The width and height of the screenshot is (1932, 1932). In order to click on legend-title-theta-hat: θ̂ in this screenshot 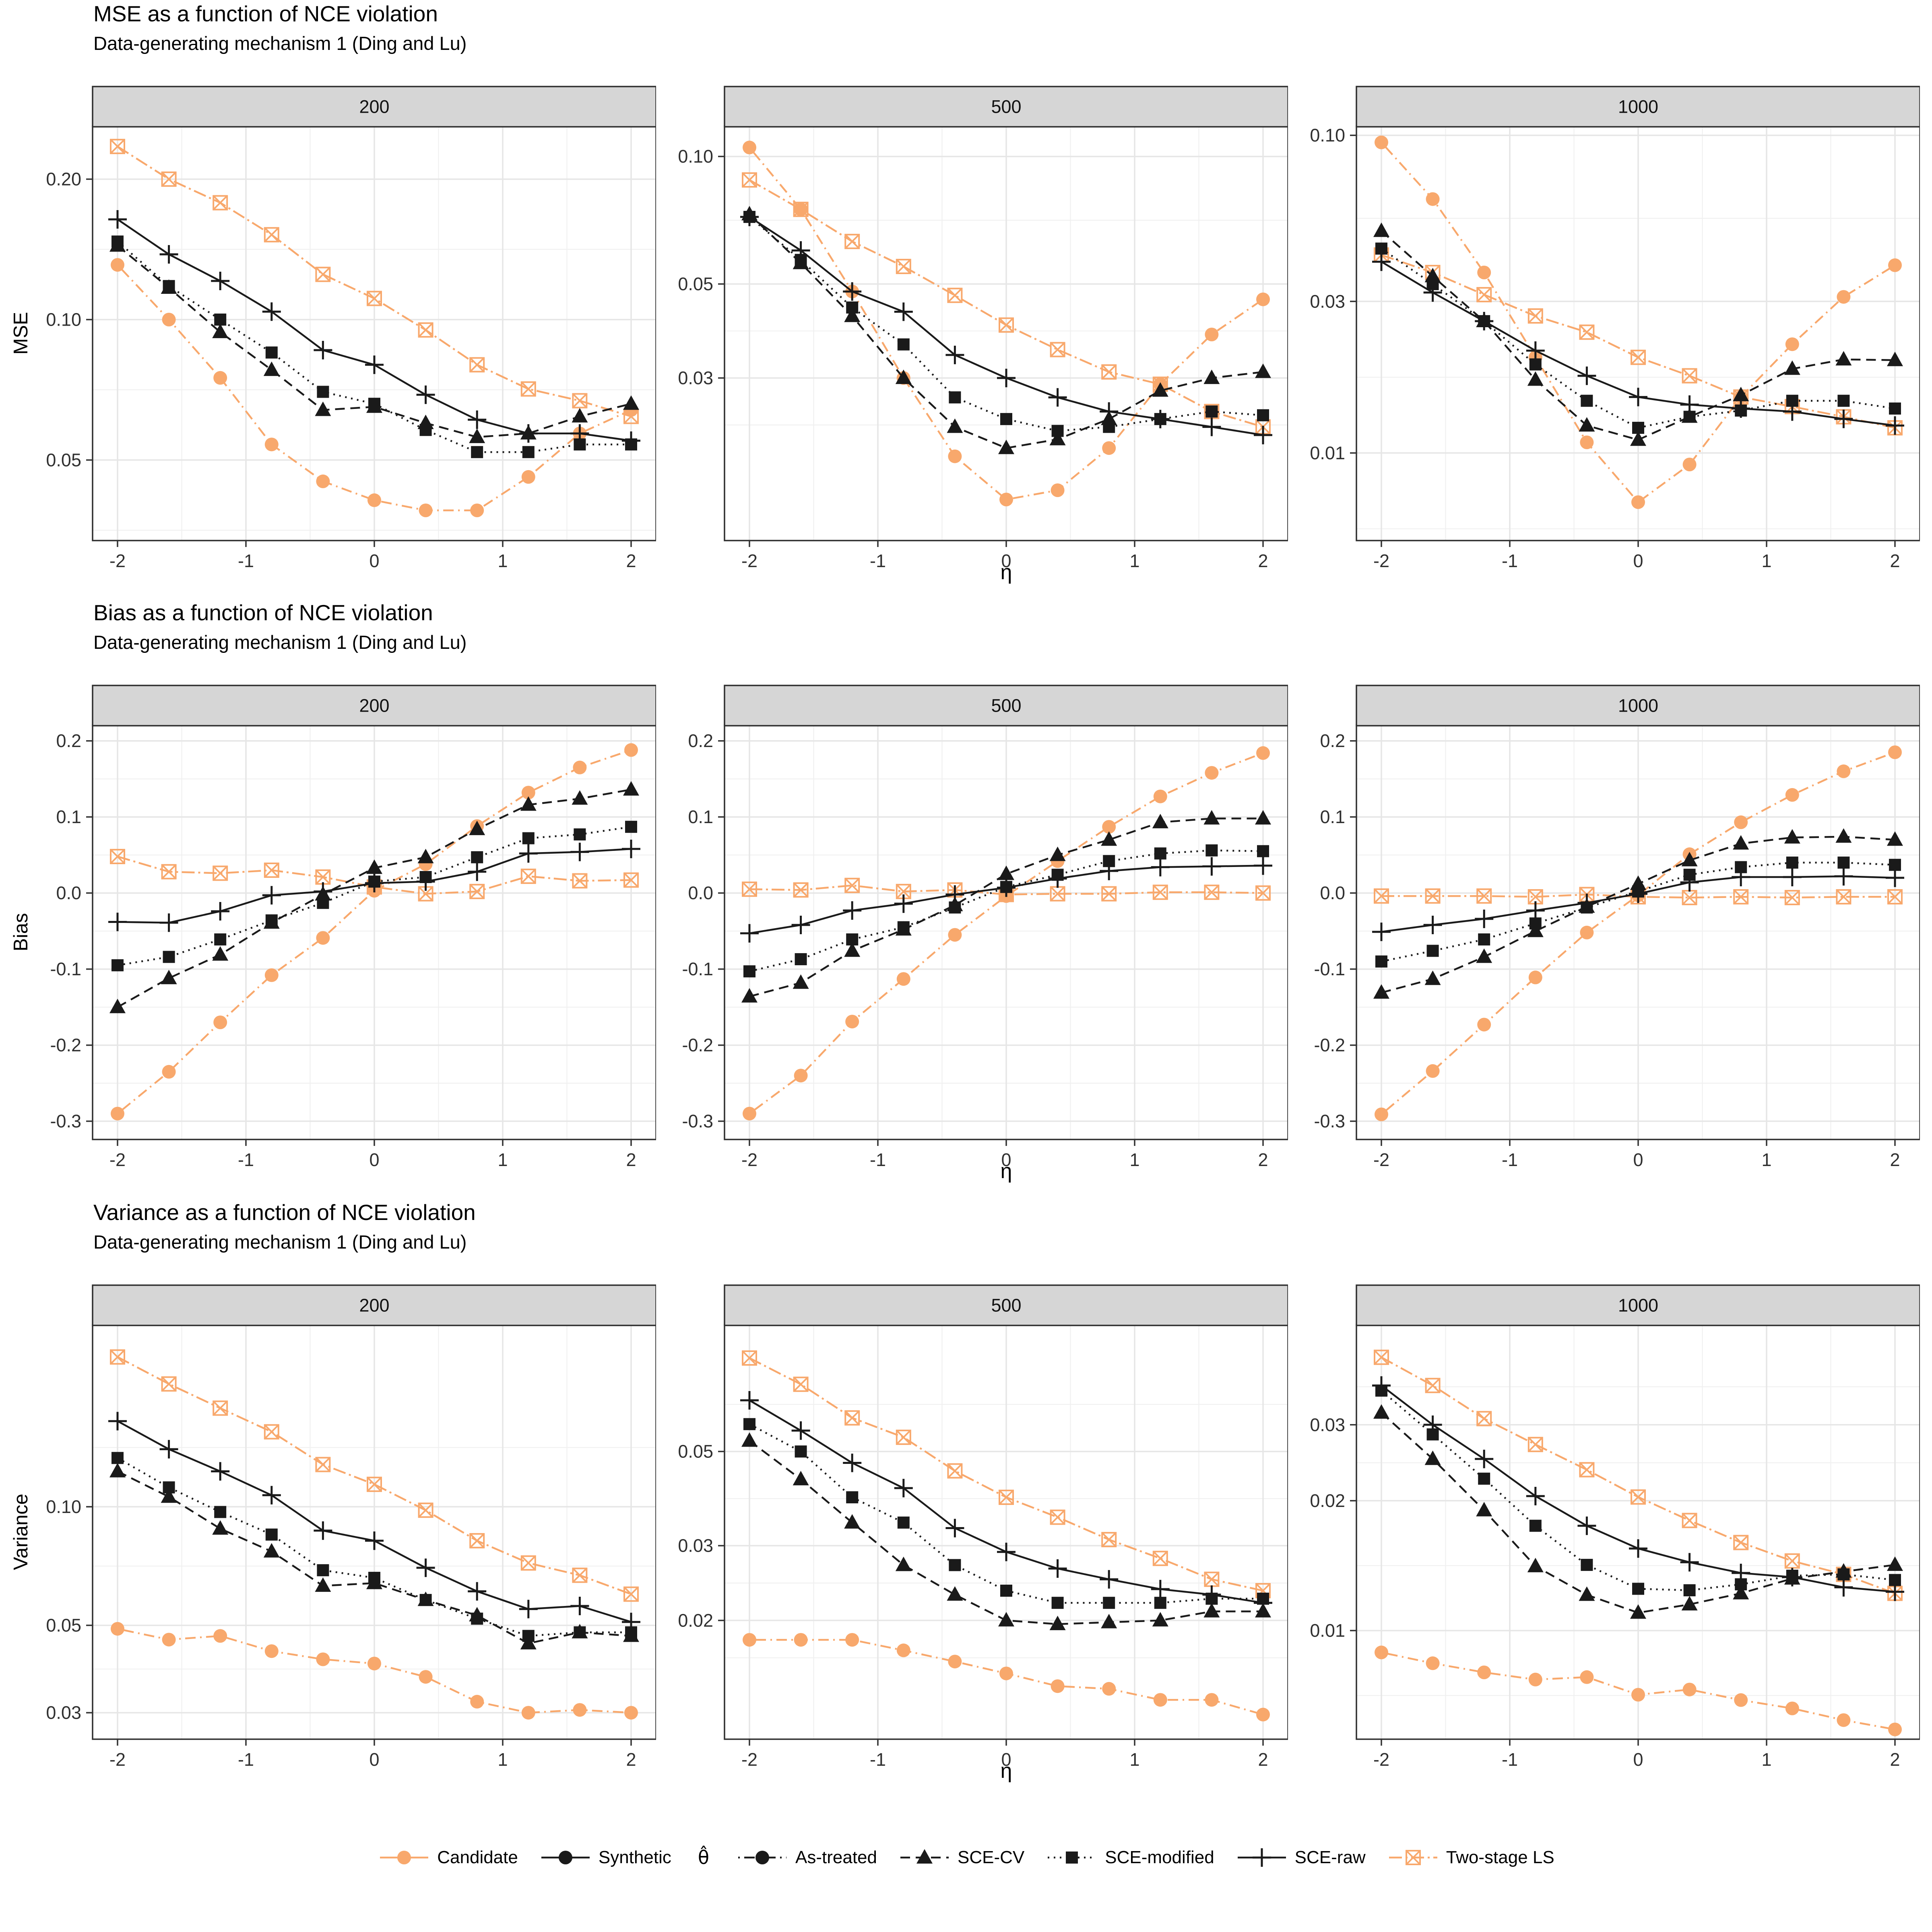, I will do `click(703, 1857)`.